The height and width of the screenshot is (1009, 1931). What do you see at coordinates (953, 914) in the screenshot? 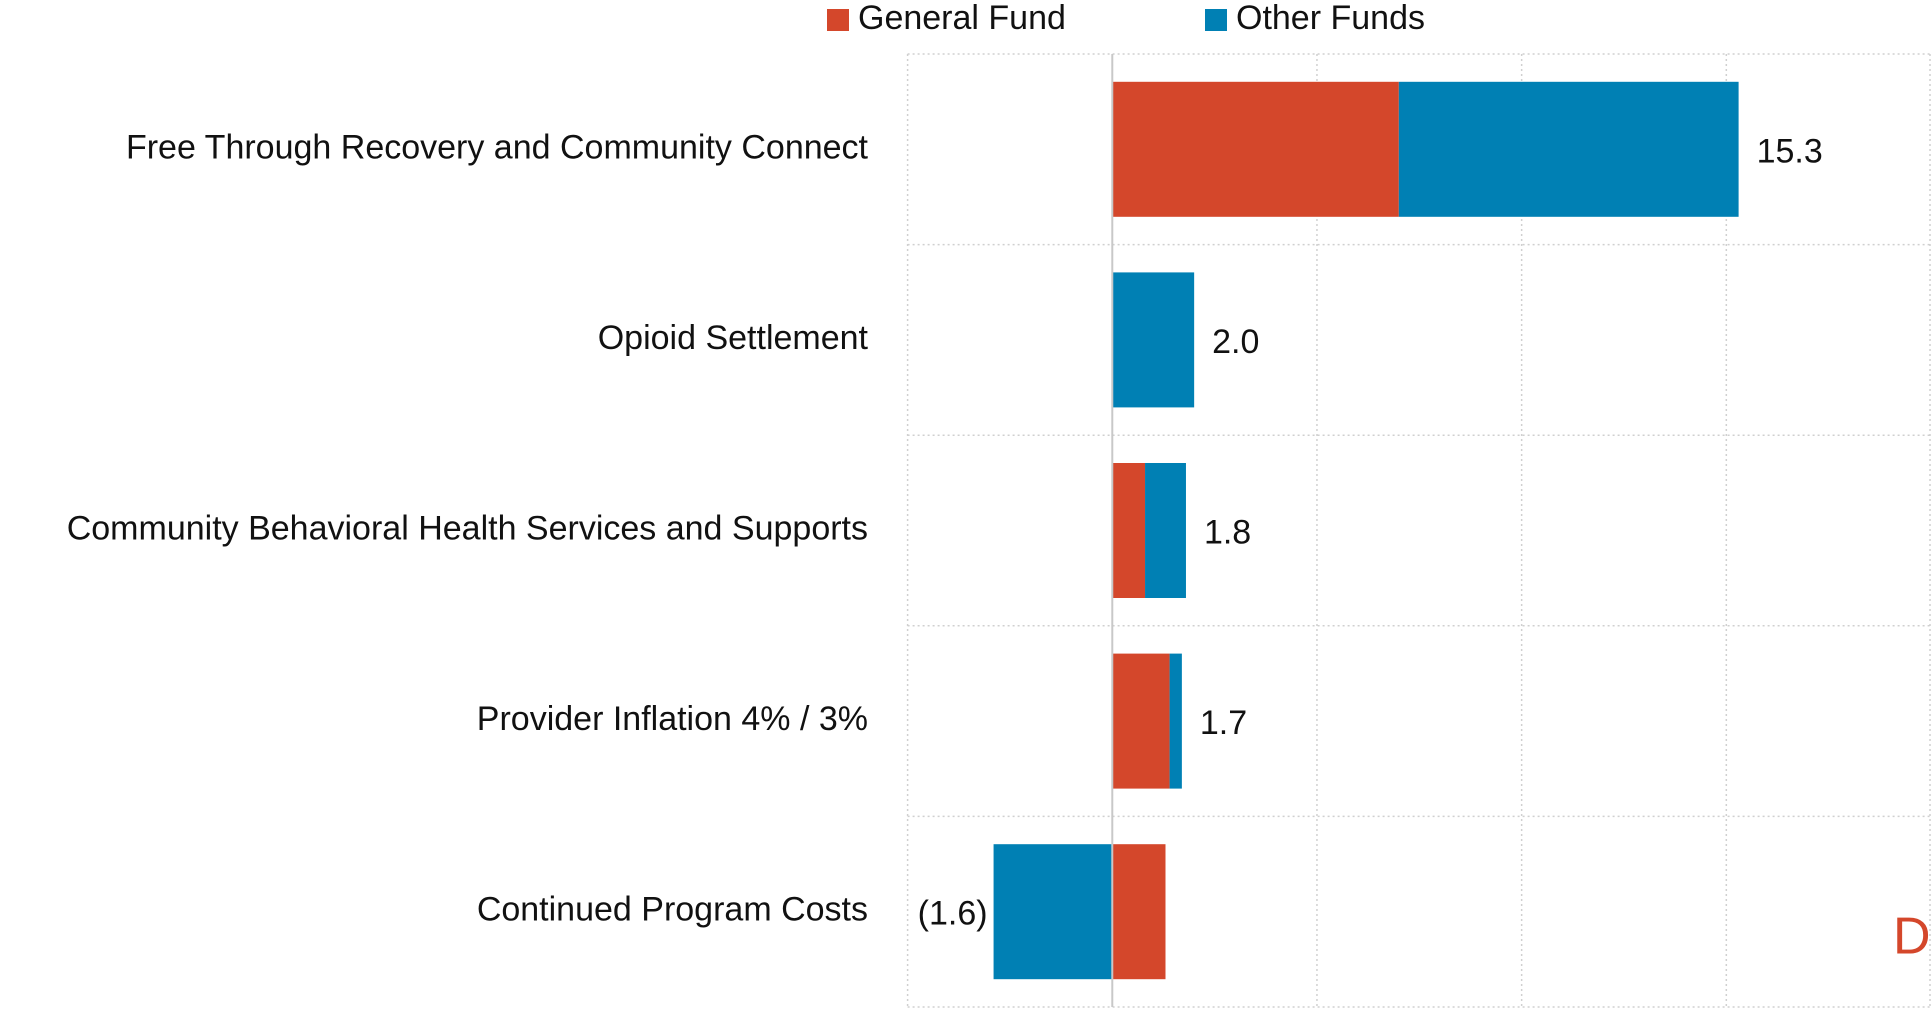
I see `total-label: (1.6)` at bounding box center [953, 914].